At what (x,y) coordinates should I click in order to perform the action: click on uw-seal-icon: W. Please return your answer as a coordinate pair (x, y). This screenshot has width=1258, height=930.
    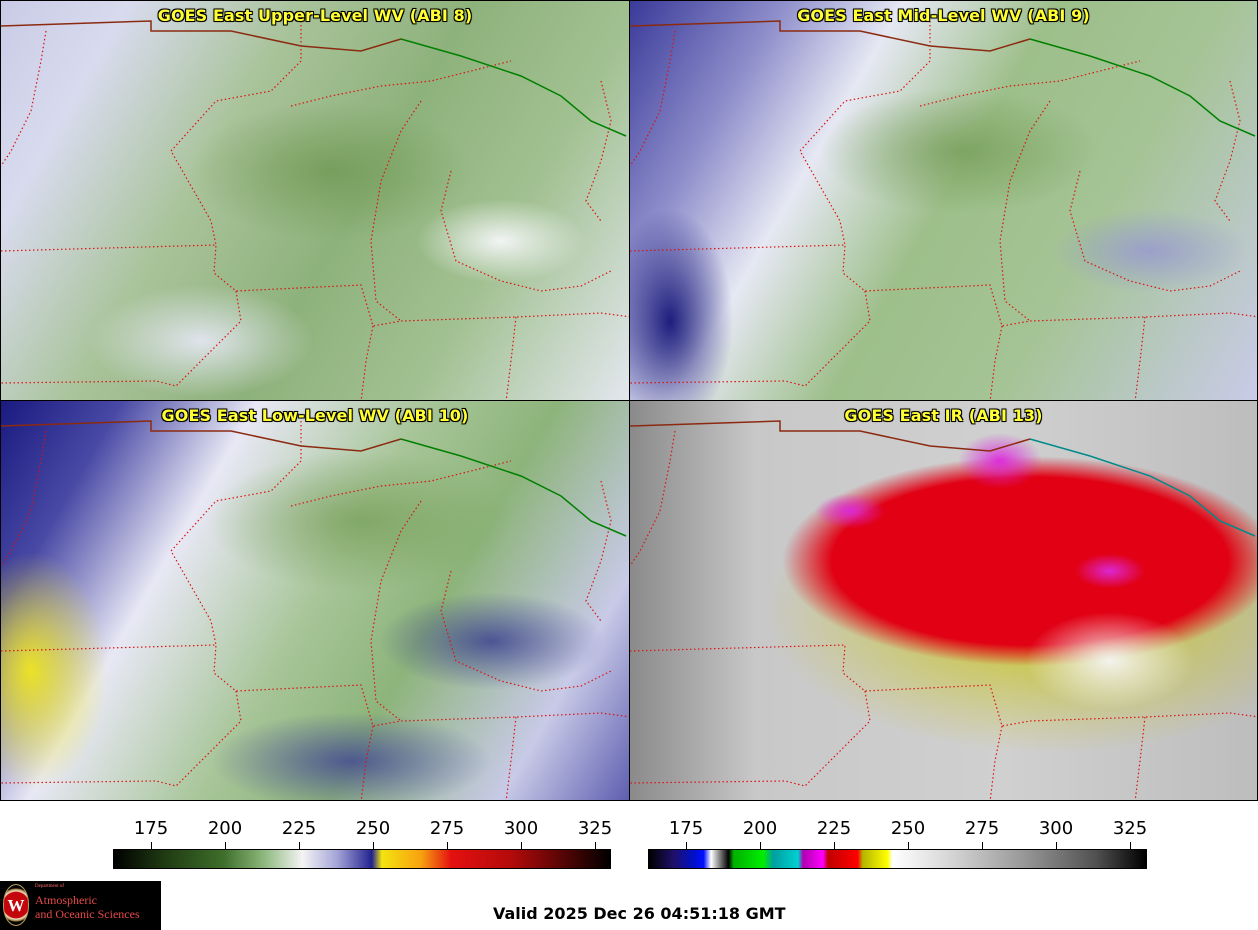
    Looking at the image, I should click on (16, 905).